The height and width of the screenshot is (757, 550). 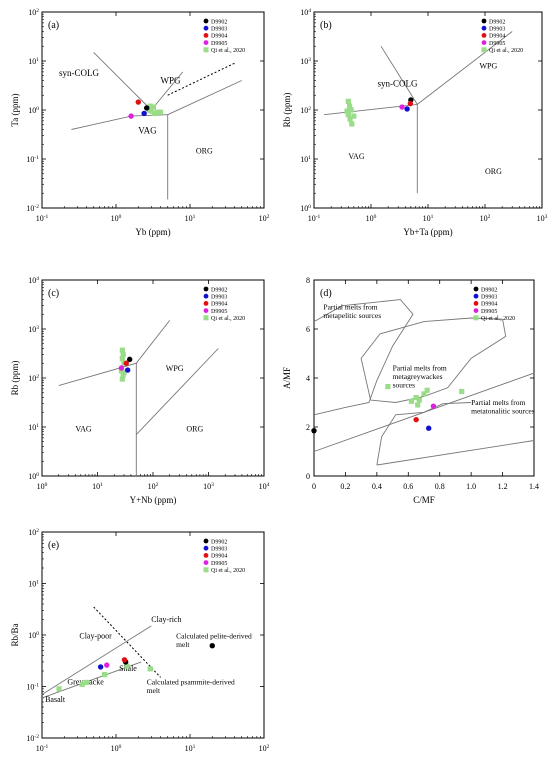 I want to click on y-tick-label: 10³, so click(x=305, y=61).